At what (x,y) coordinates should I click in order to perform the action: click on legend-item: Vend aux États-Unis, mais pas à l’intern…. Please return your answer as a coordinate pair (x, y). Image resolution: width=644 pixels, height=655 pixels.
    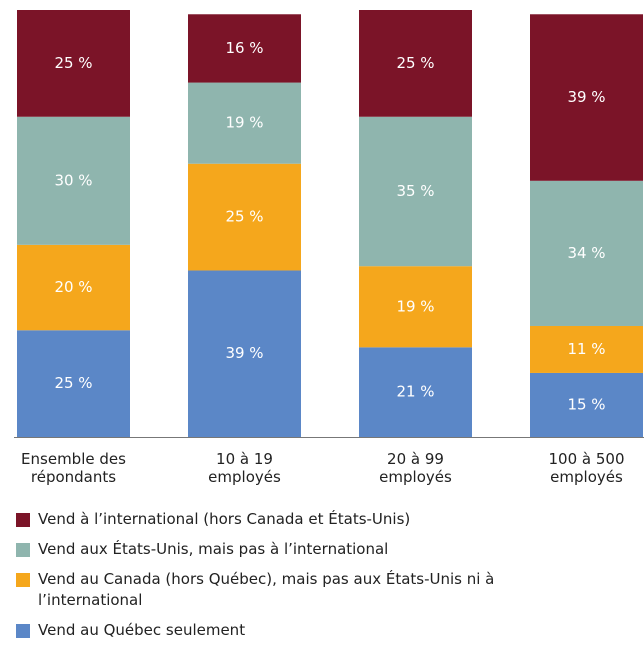
    Looking at the image, I should click on (276, 549).